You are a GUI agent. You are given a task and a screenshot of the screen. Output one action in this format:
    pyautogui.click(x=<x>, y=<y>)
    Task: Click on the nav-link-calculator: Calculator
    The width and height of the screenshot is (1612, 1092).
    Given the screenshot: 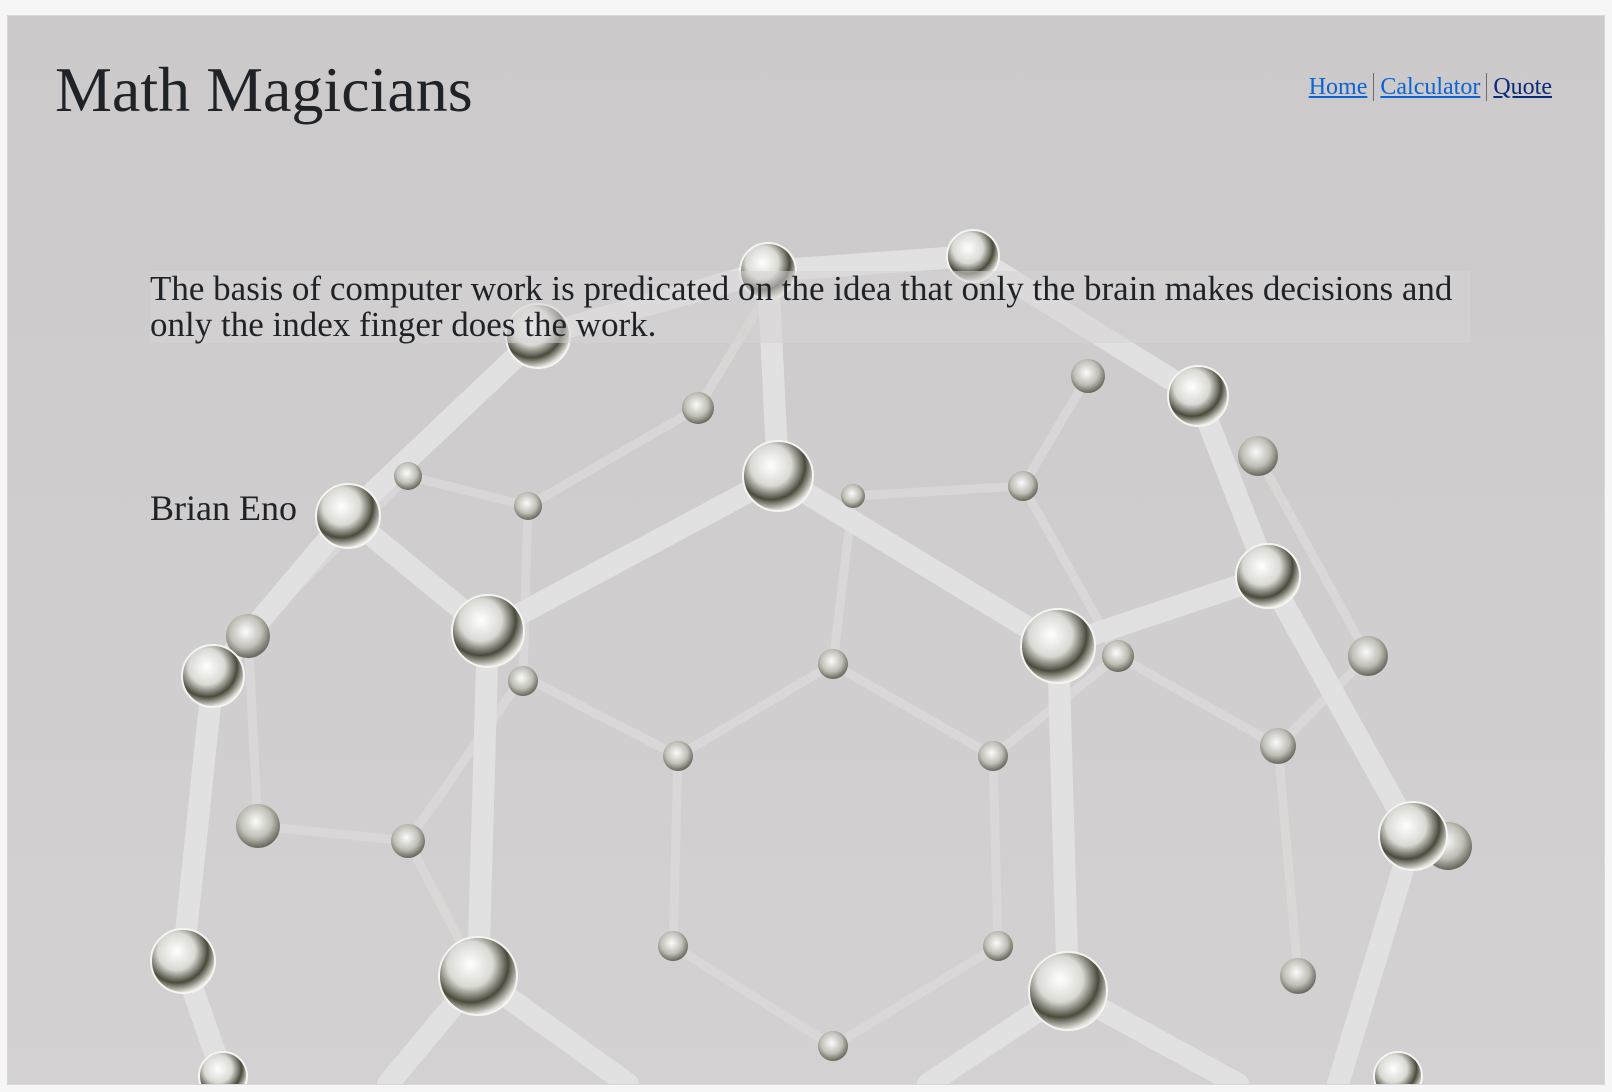 What is the action you would take?
    pyautogui.click(x=1430, y=87)
    